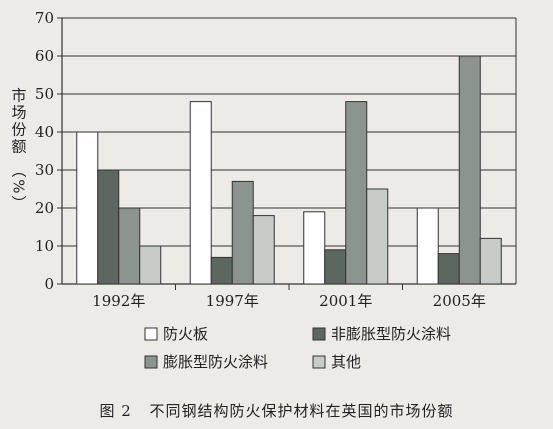 This screenshot has width=553, height=429. What do you see at coordinates (44, 170) in the screenshot?
I see `y-tick-label: 30` at bounding box center [44, 170].